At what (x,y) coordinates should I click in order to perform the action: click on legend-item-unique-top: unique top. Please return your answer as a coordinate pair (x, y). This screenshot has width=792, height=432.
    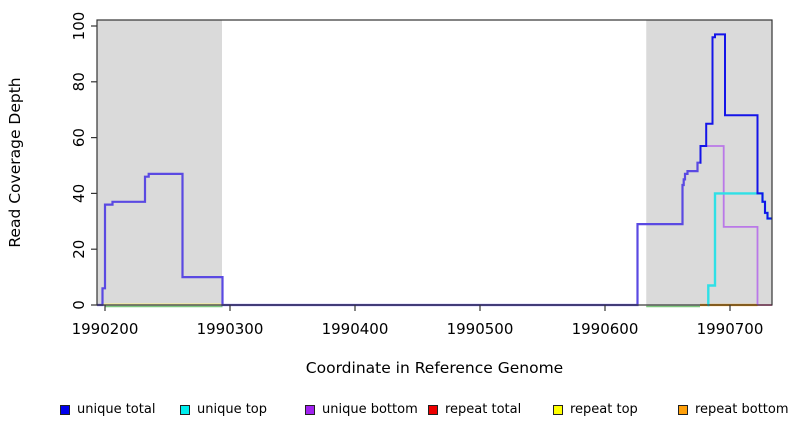
    Looking at the image, I should click on (223, 409).